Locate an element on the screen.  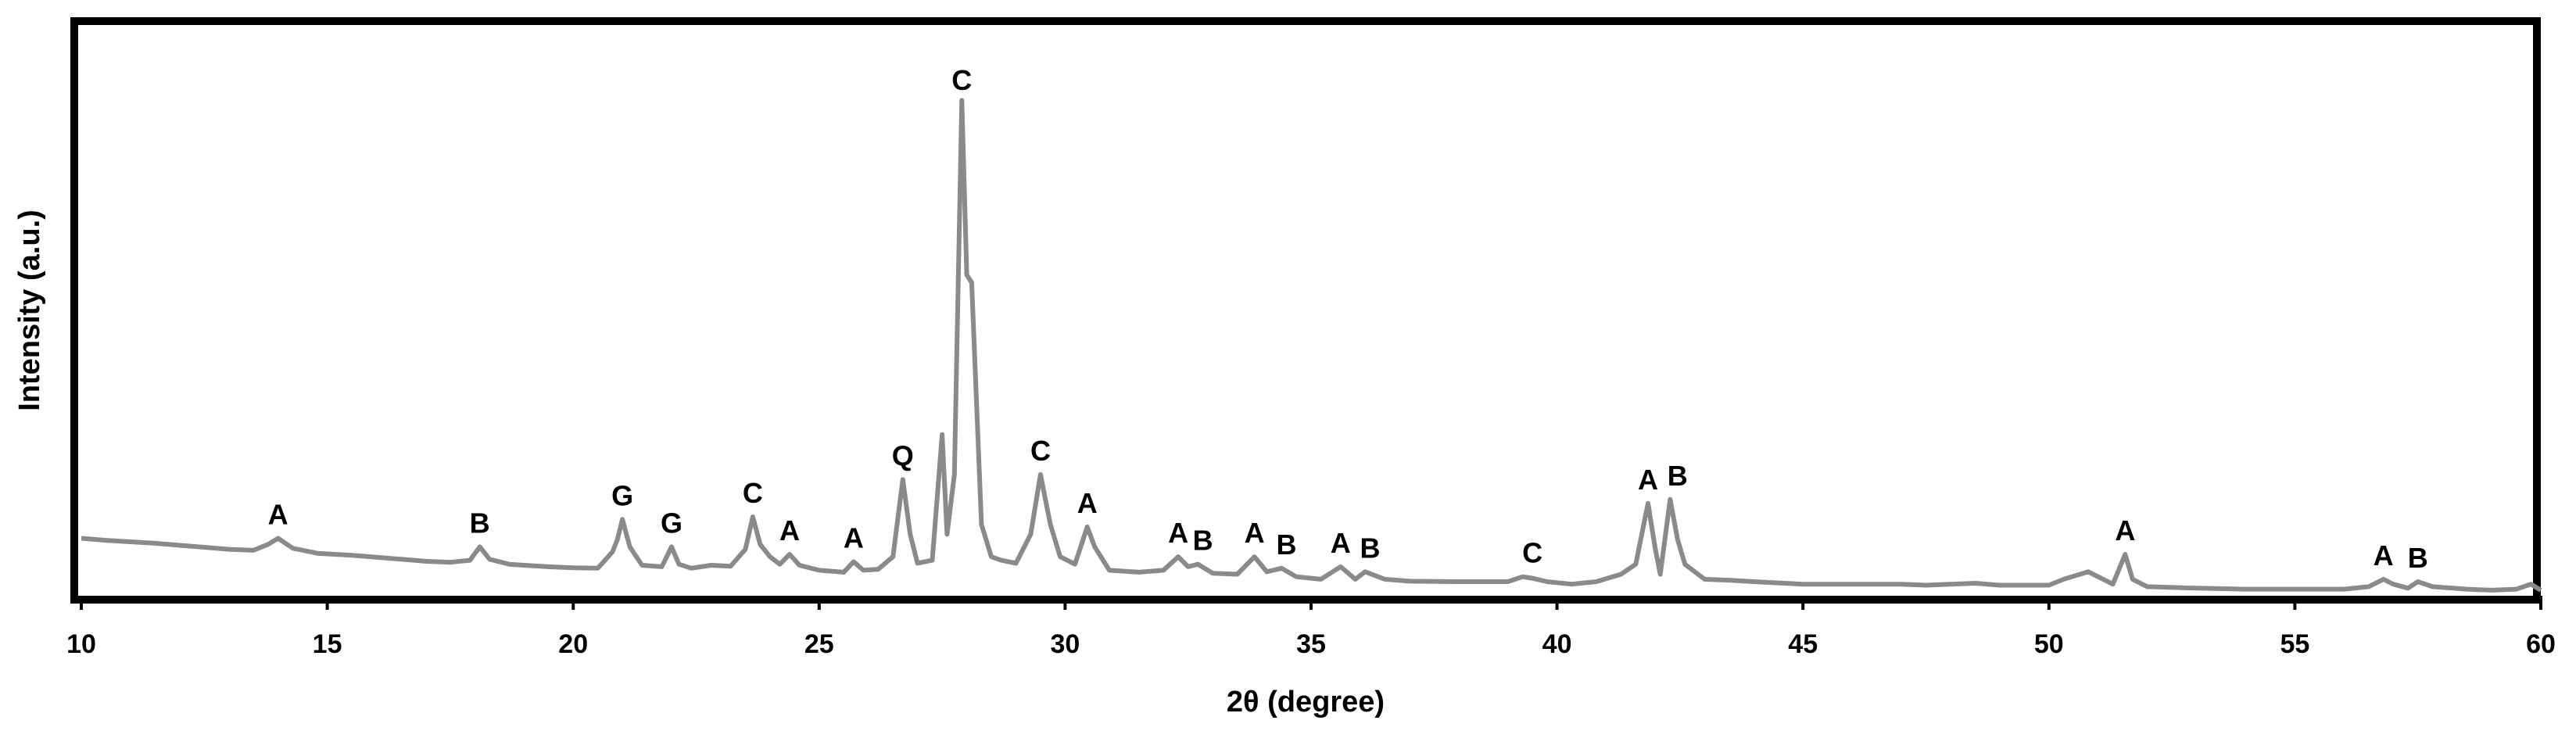
peak-label-5: A is located at coordinates (789, 530).